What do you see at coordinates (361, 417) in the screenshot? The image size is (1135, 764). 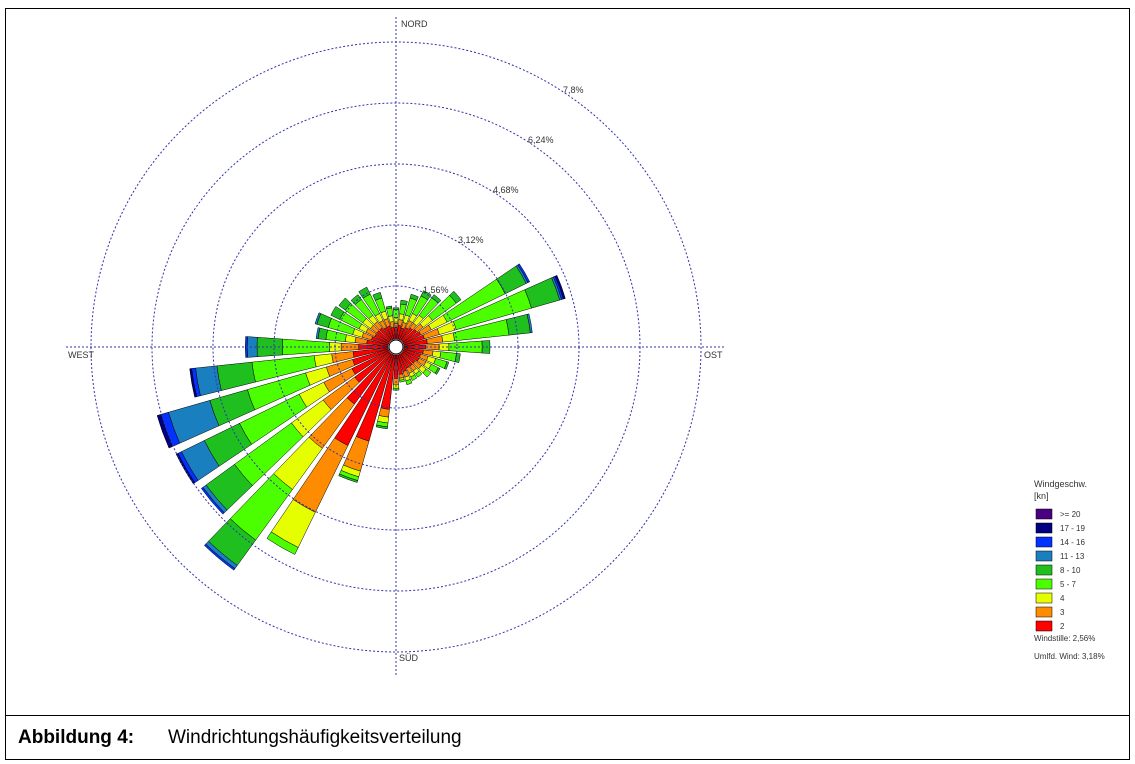 I see `sectors-layer` at bounding box center [361, 417].